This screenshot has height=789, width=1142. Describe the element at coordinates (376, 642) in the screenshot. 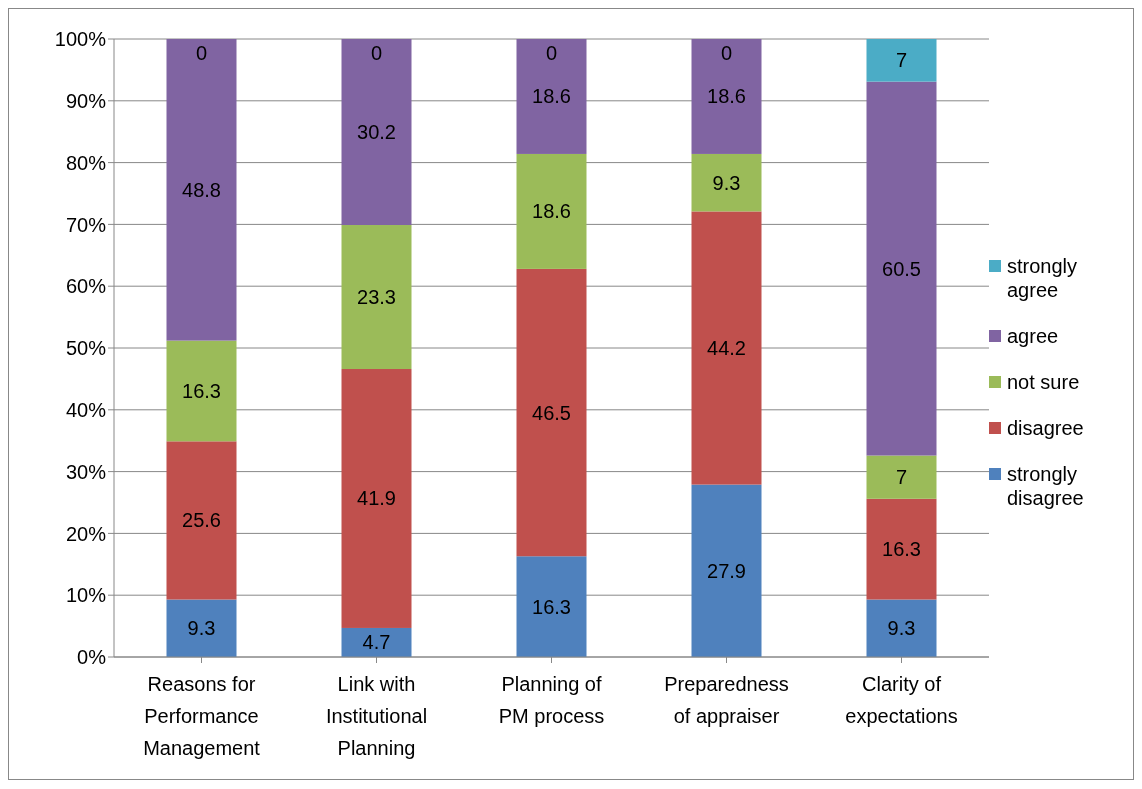

I see `data-label: 4.7` at that location.